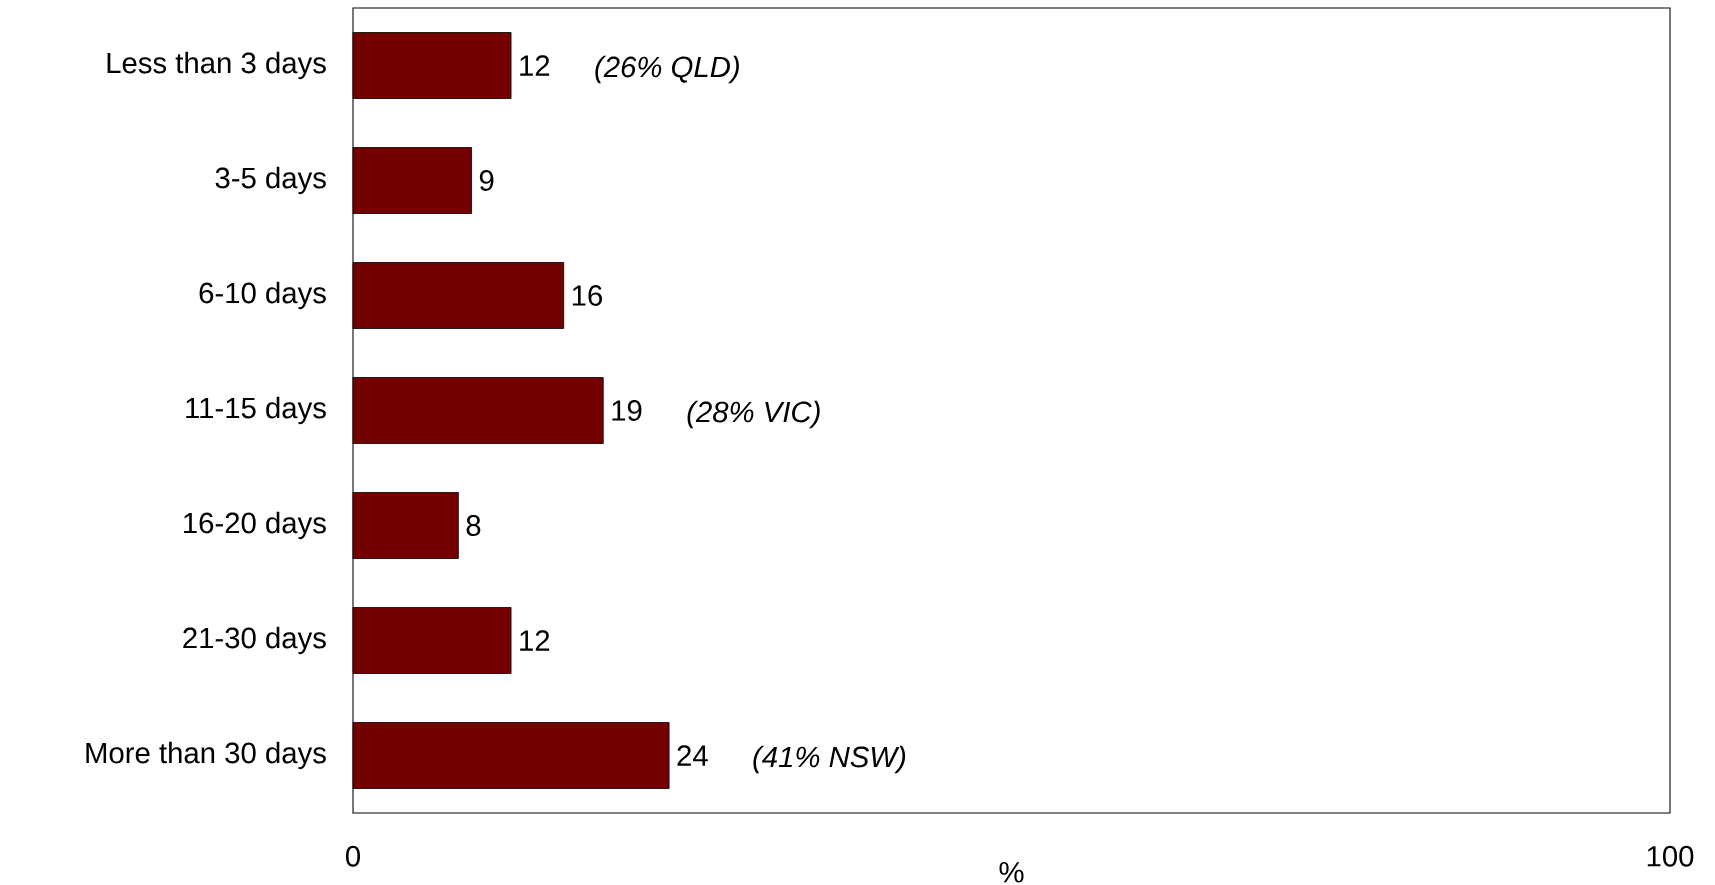  Describe the element at coordinates (206, 755) in the screenshot. I see `y-tick-label: More than 30 days` at that location.